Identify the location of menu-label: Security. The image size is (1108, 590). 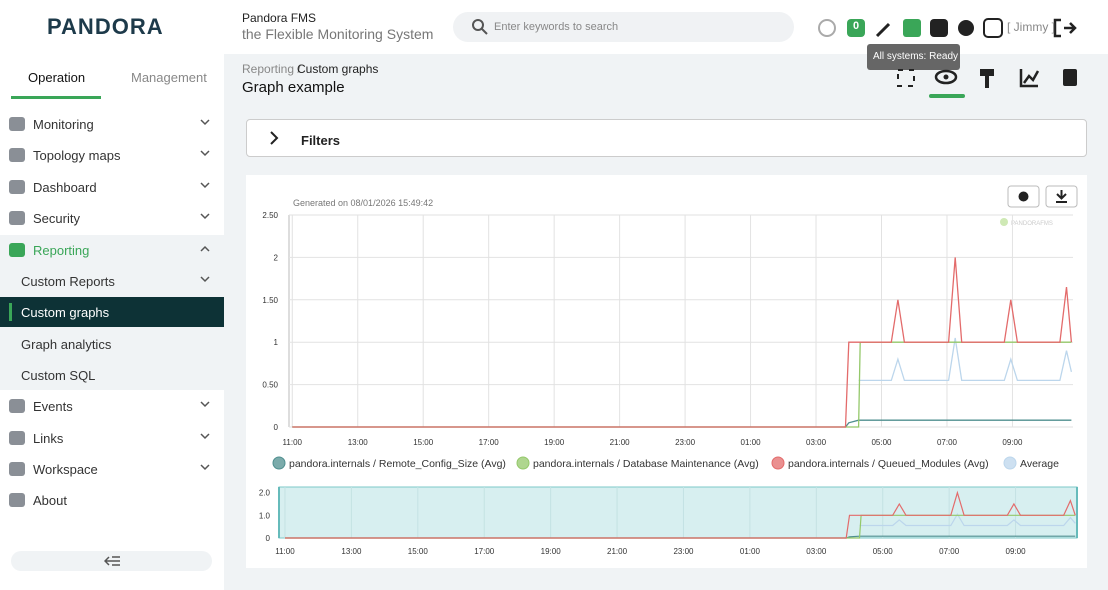
(56, 218).